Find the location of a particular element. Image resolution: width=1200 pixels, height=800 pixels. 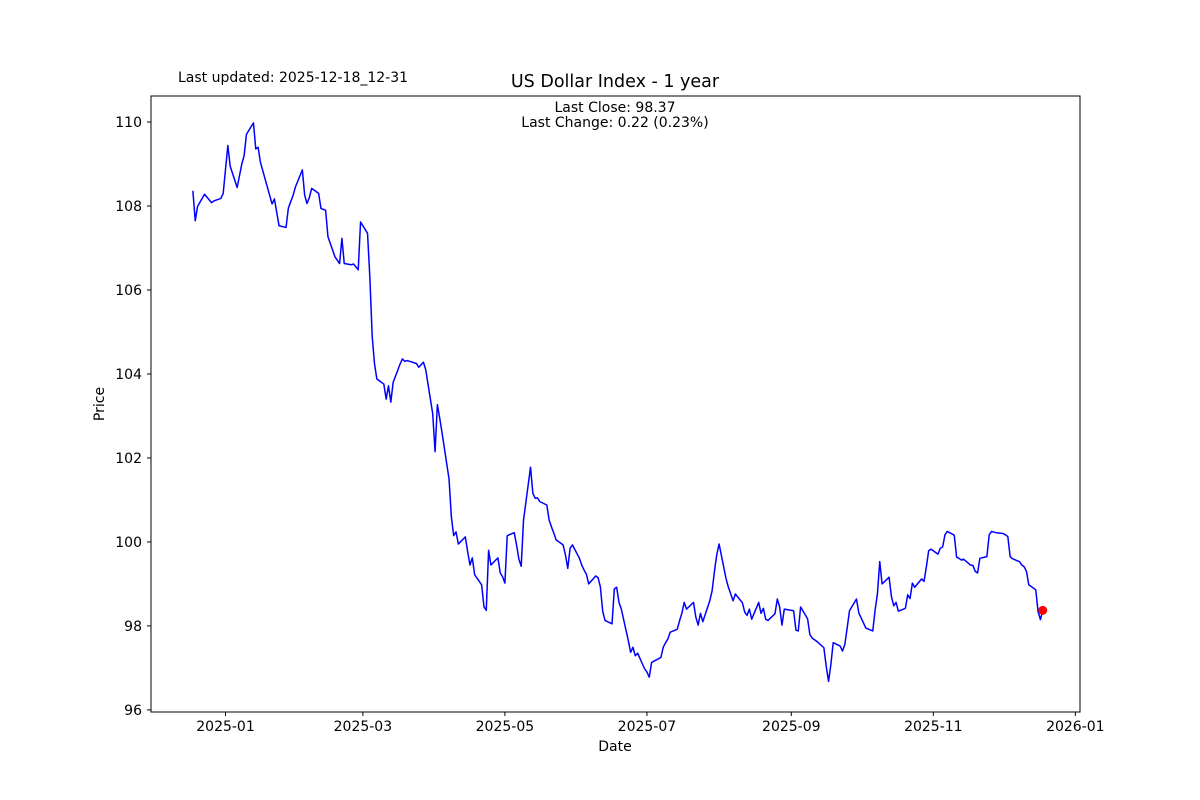

x-tick-label: 2025-07 is located at coordinates (647, 727).